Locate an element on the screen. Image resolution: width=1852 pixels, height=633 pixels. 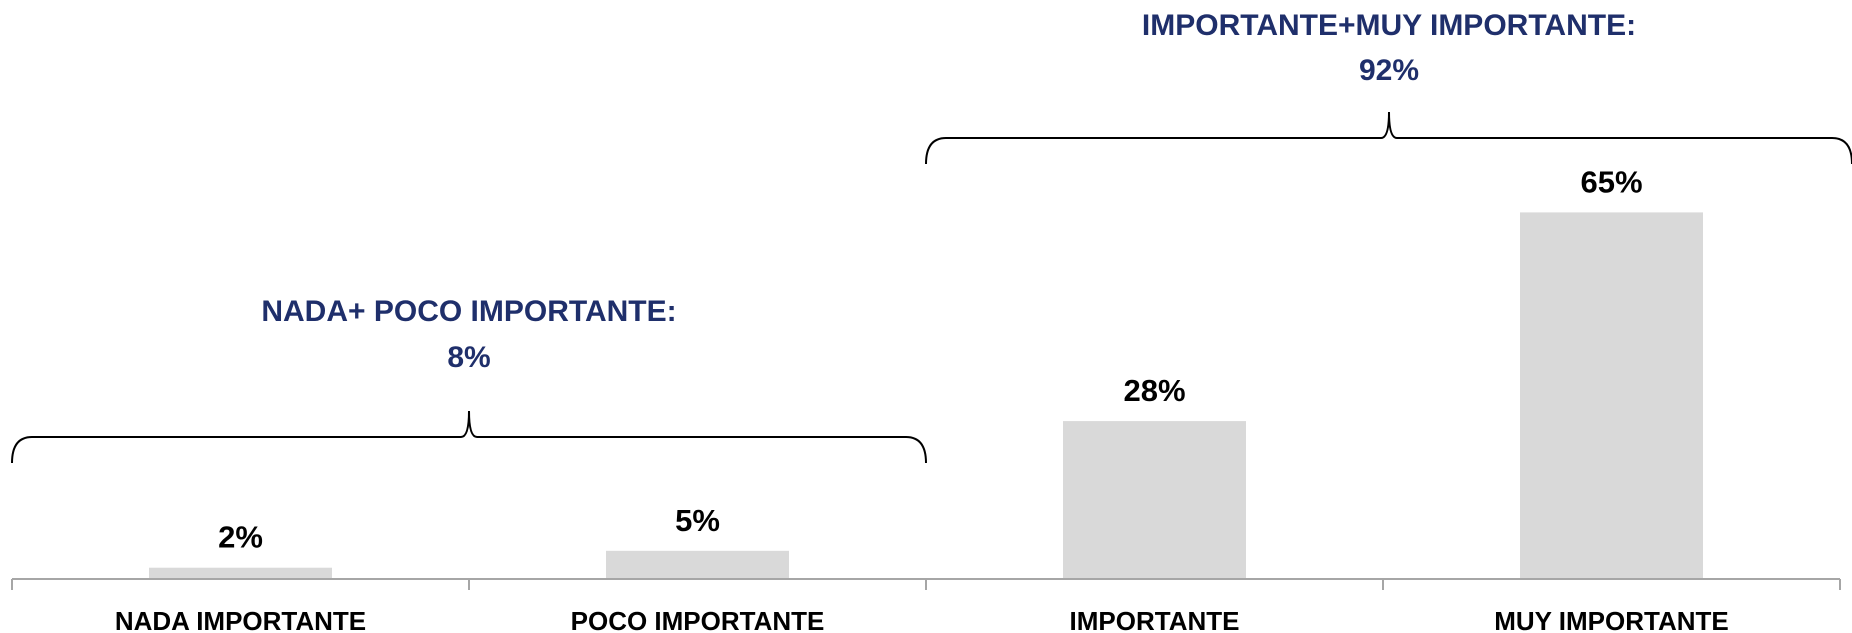
tick-label-muy-importante: MUY IMPORTANTE is located at coordinates (1611, 619).